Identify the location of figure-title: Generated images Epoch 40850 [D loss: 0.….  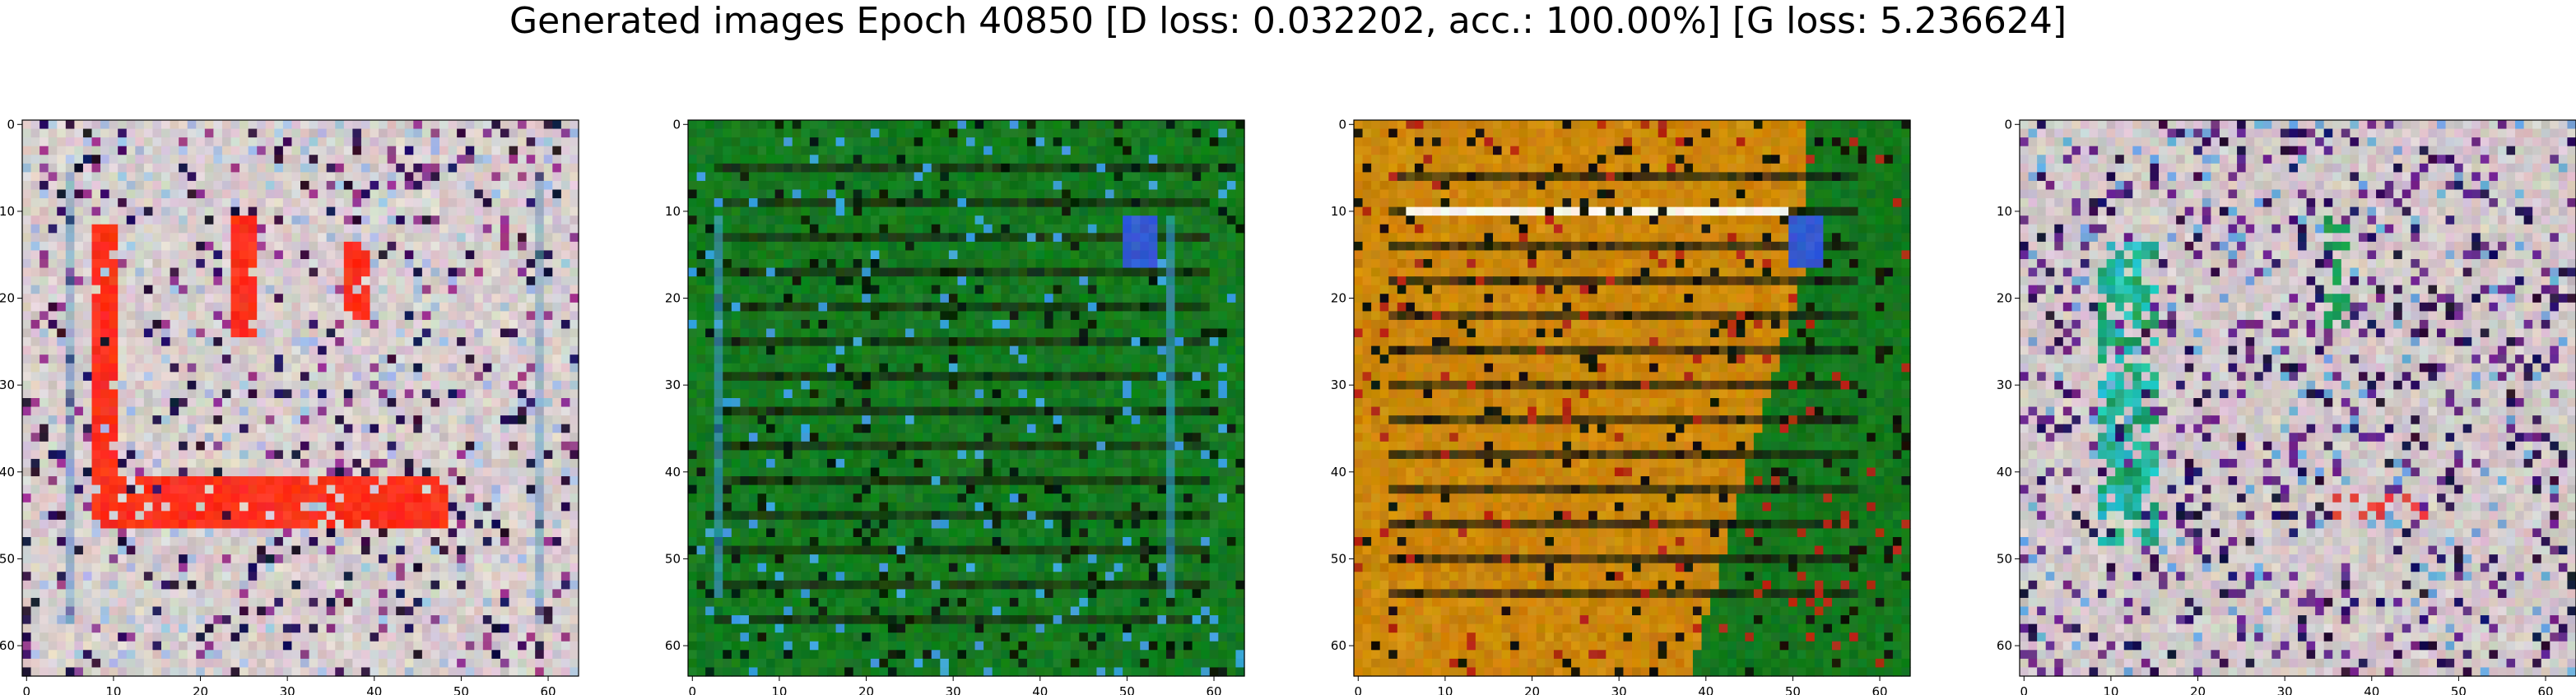
(1288, 21).